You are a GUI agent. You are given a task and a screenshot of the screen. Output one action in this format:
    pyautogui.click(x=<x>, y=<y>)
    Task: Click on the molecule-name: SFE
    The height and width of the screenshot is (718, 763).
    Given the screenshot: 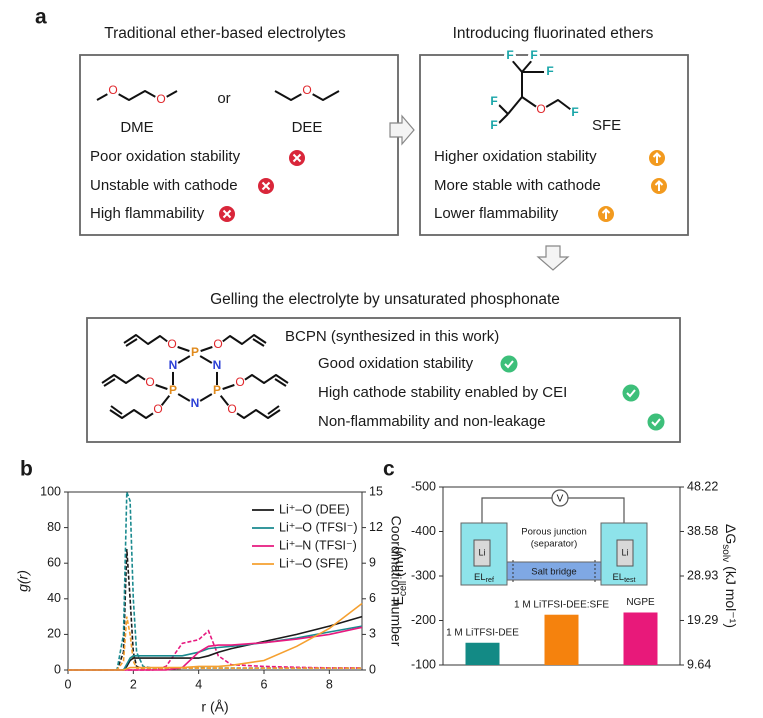 What is the action you would take?
    pyautogui.click(x=606, y=125)
    